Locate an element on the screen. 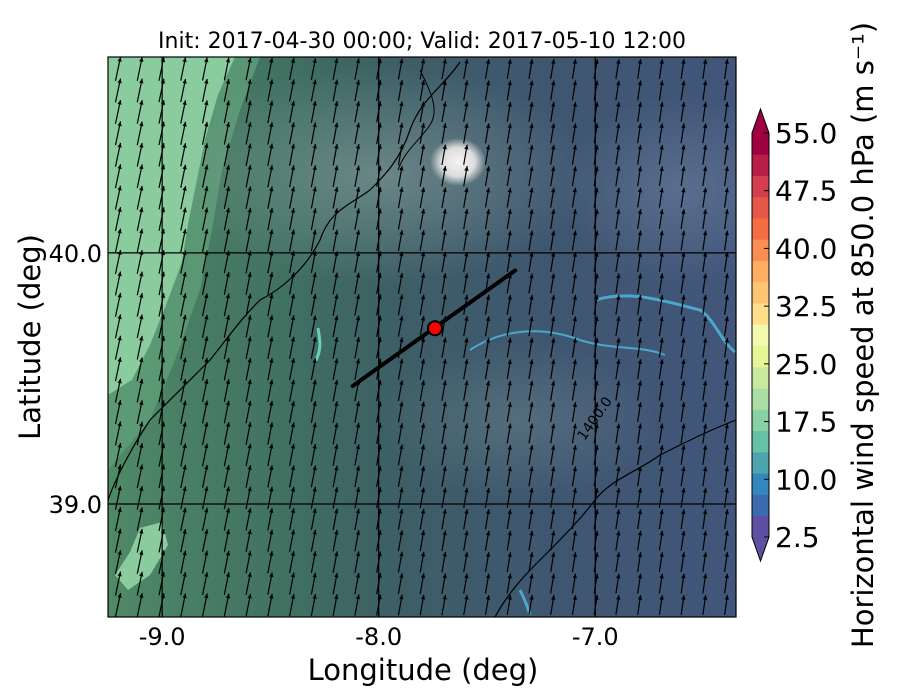 Image resolution: width=900 pixels, height=700 pixels. x-tick-label: -7.0 is located at coordinates (595, 637).